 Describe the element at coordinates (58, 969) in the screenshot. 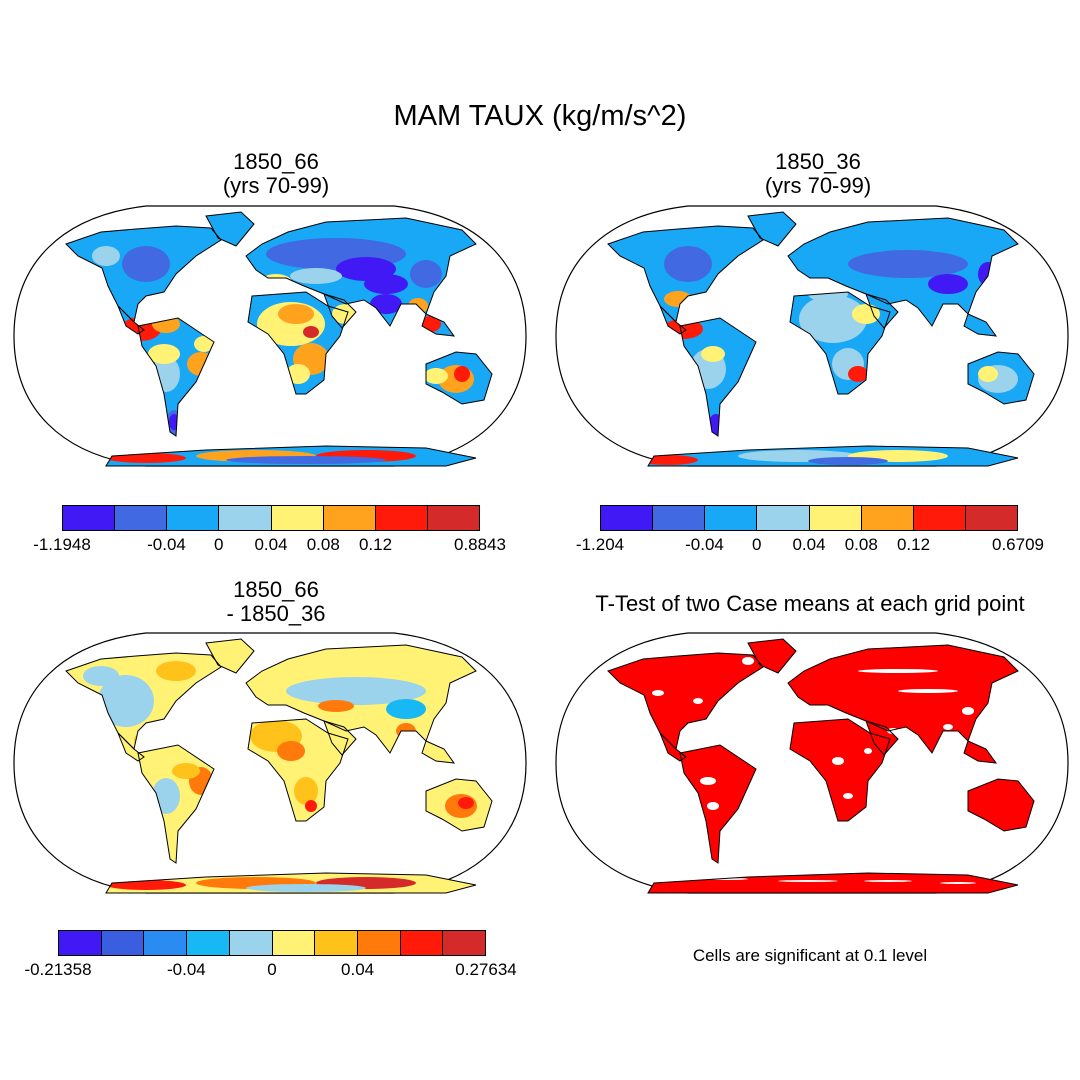

I see `colorbar-tick-label: -0.21358` at that location.